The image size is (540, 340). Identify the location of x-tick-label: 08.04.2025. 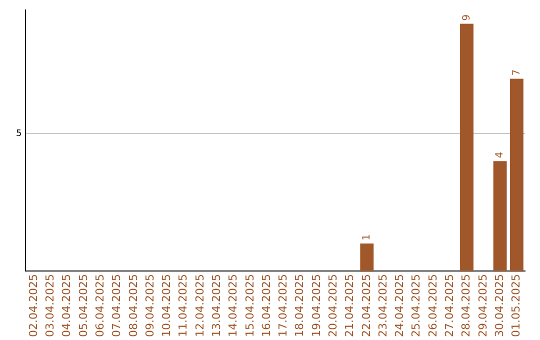
(133, 306).